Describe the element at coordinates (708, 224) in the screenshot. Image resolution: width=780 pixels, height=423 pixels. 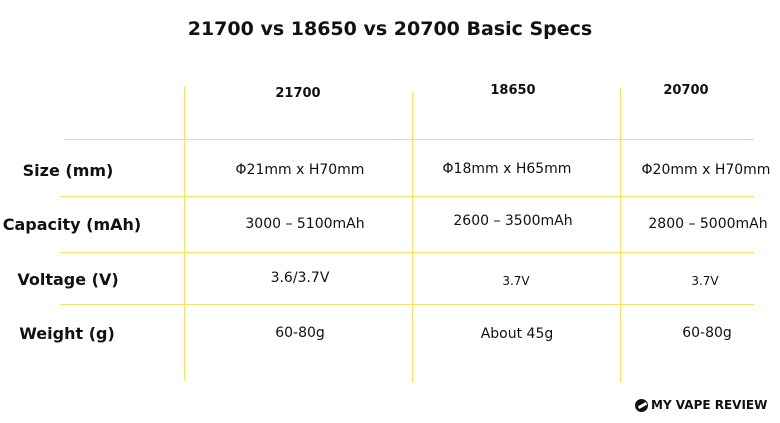
I see `table-cell: 2800 – 5000mAh` at that location.